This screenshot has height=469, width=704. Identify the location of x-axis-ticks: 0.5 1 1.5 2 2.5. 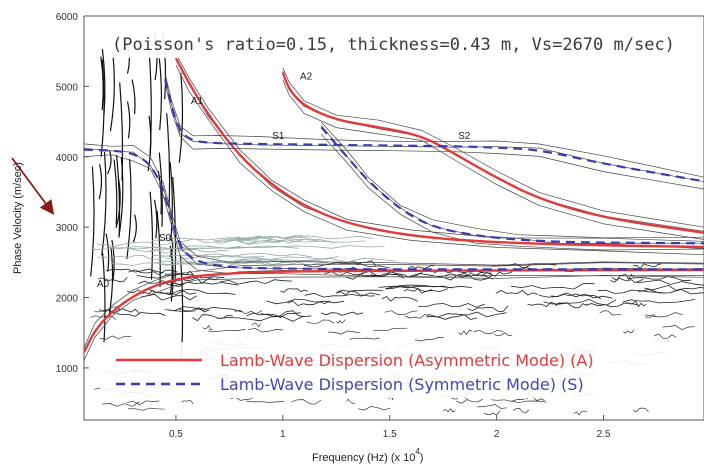
(390, 427).